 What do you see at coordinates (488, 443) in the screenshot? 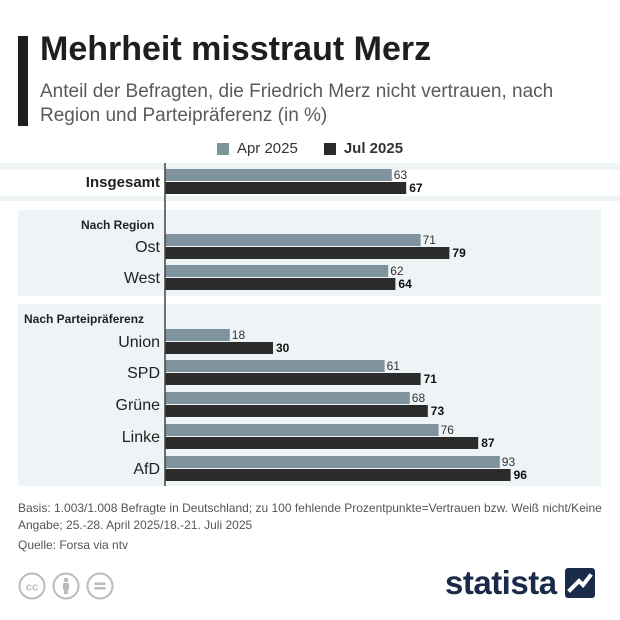
I see `value-label-jul-linke: 87` at bounding box center [488, 443].